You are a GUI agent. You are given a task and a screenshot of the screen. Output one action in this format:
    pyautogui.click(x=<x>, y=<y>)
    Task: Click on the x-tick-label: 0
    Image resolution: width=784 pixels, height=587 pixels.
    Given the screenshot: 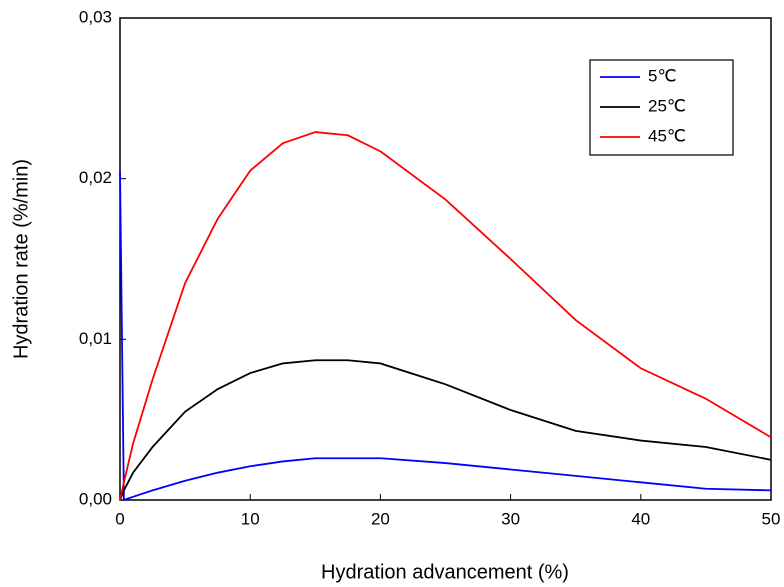 What is the action you would take?
    pyautogui.click(x=119, y=518)
    